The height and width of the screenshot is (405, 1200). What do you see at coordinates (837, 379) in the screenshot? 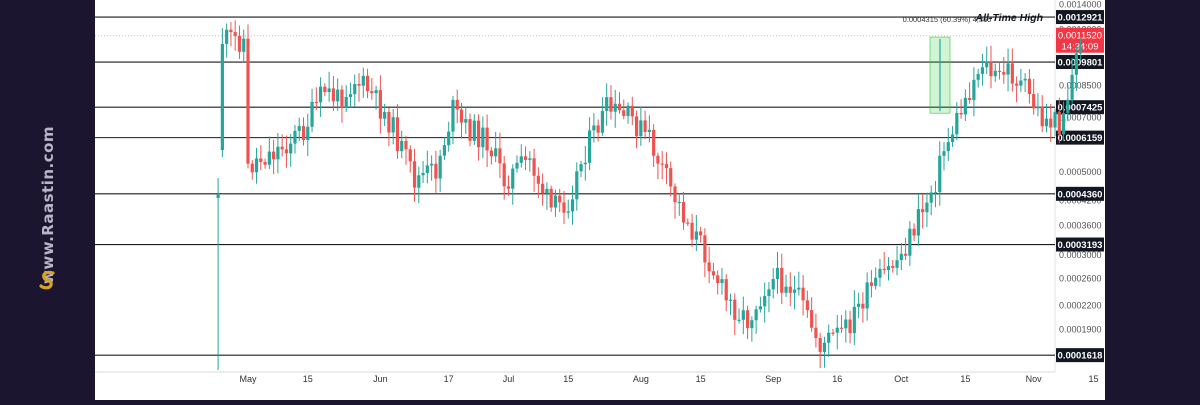
I see `time-tick-label: 16` at bounding box center [837, 379].